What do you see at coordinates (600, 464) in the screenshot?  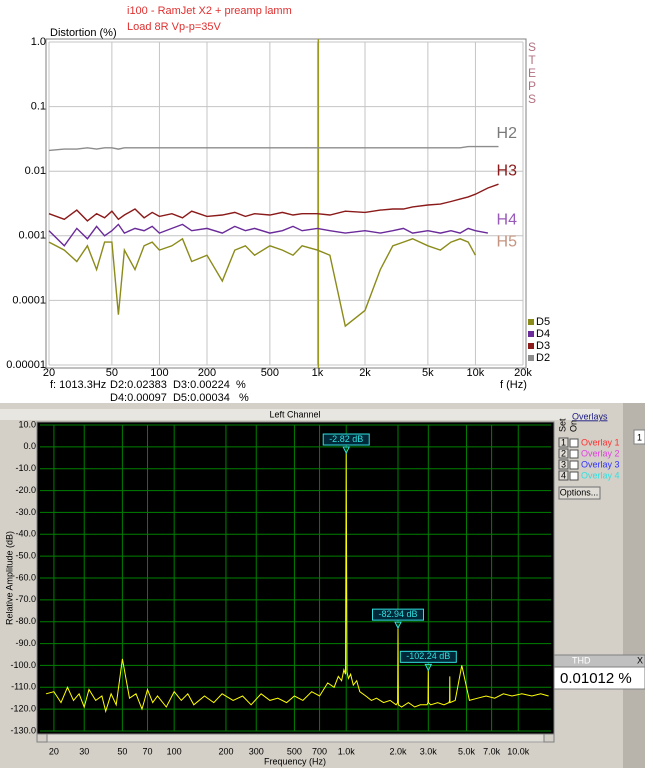 I see `overlay-label: Overlay 3` at bounding box center [600, 464].